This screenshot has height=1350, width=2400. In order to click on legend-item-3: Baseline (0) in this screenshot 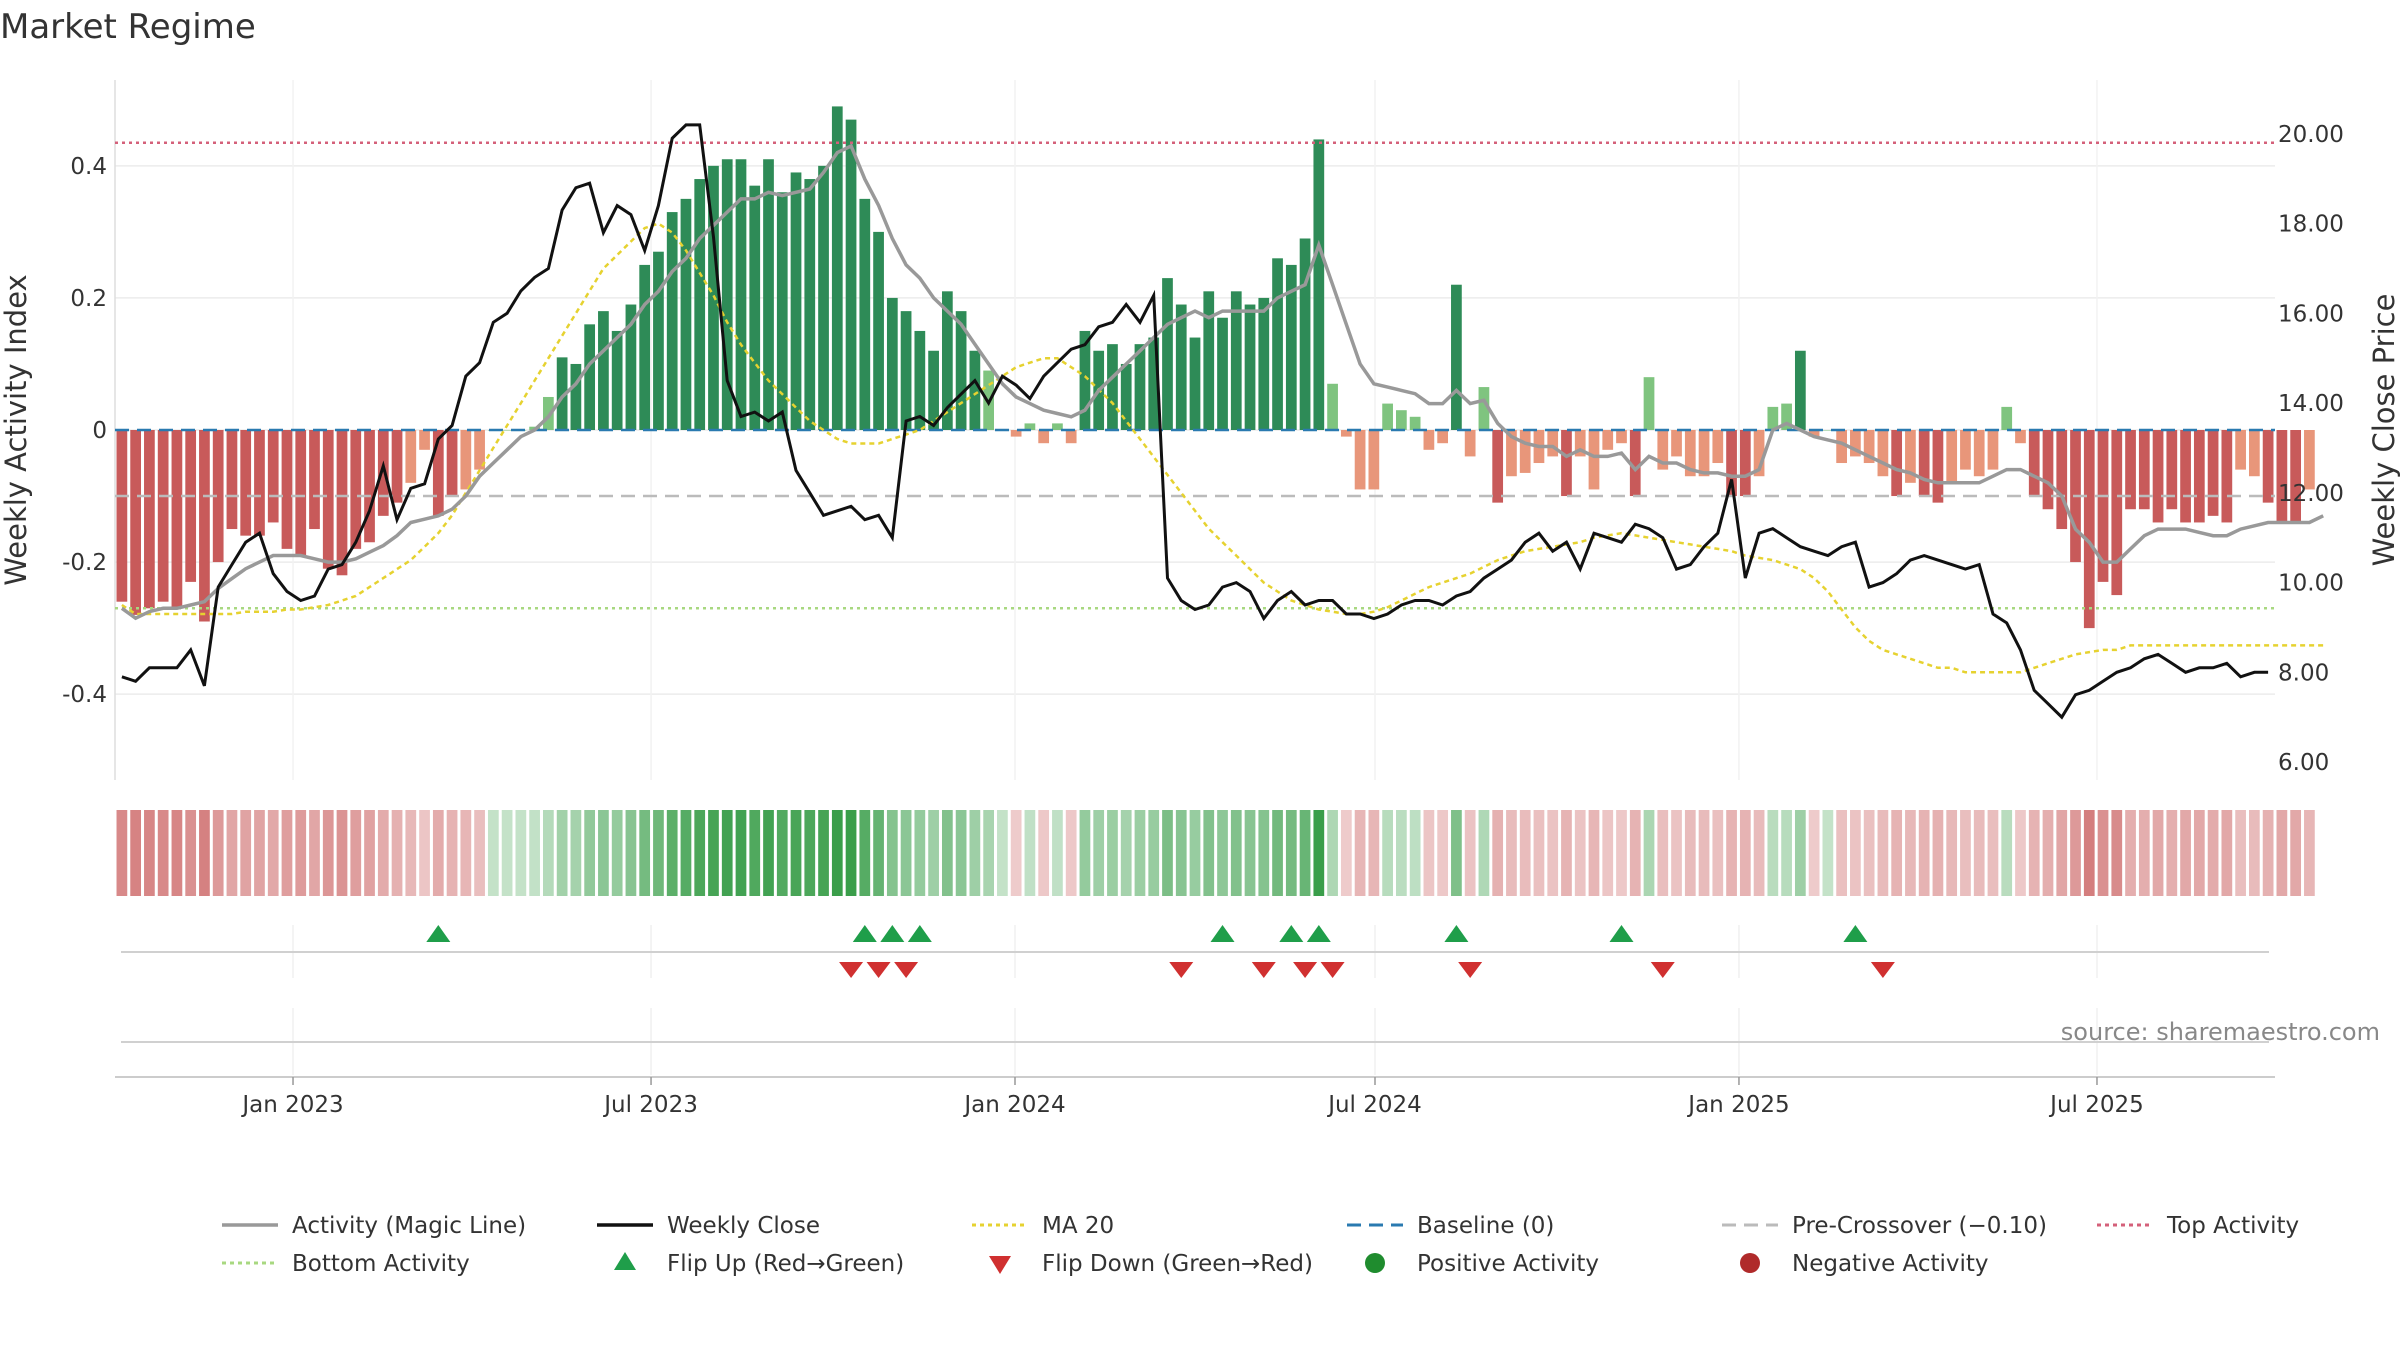, I will do `click(1450, 1226)`.